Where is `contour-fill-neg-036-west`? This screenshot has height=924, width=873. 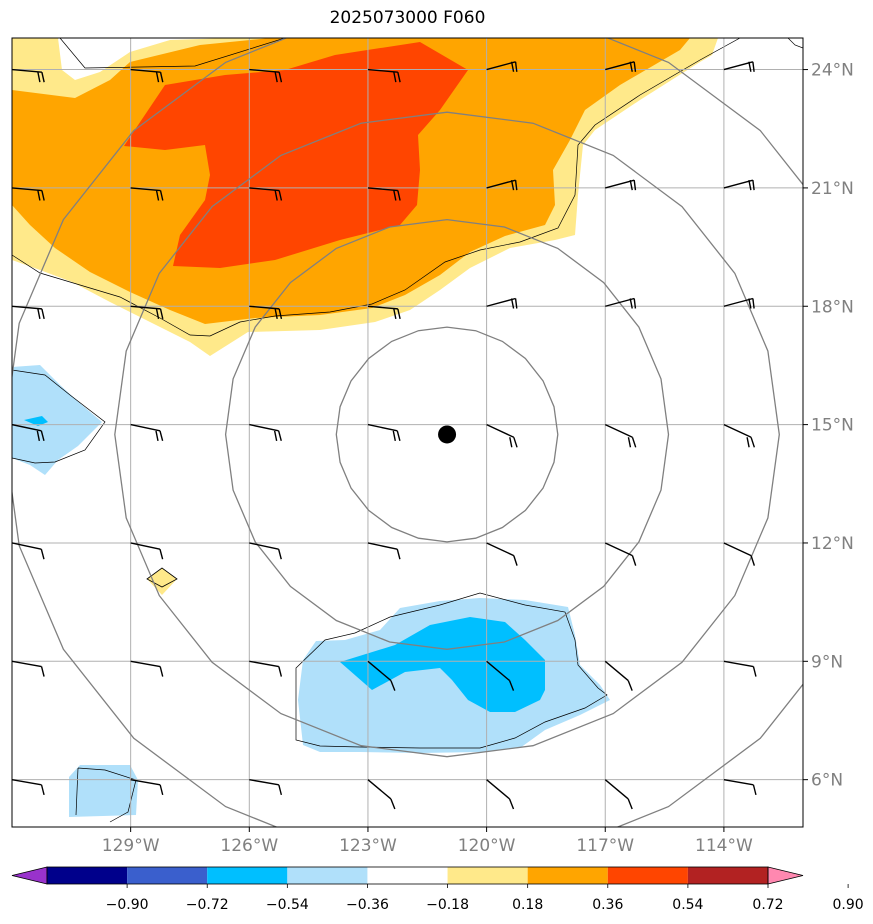 contour-fill-neg-036-west is located at coordinates (36, 421).